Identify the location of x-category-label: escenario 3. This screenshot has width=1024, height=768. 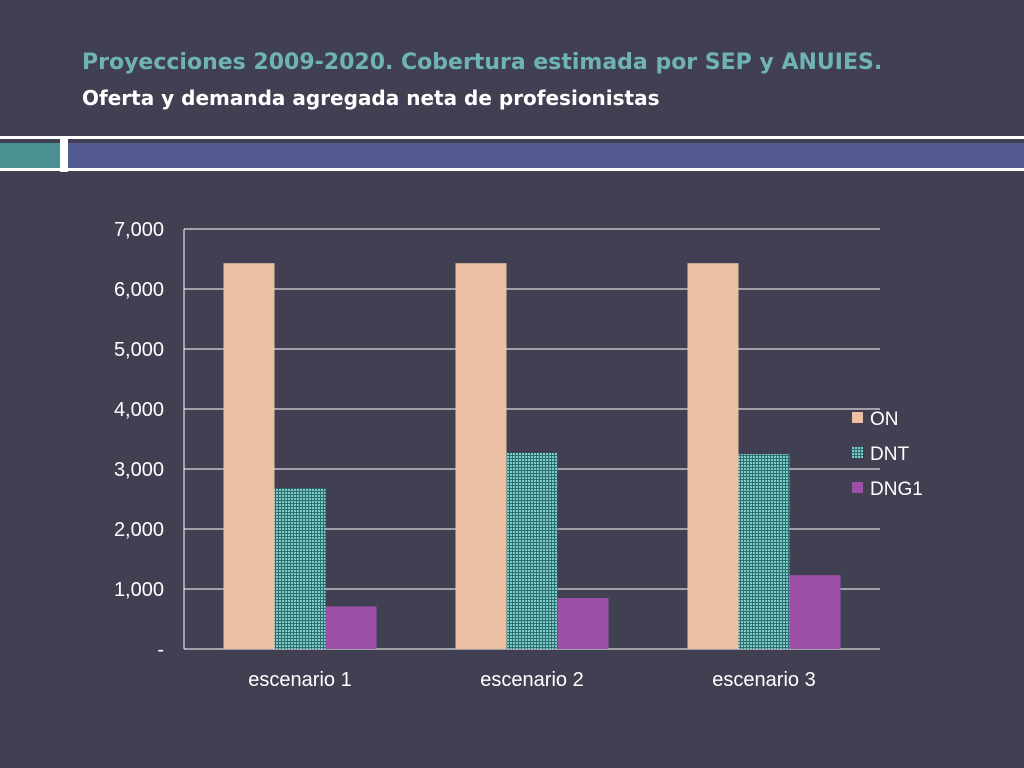
(763, 680).